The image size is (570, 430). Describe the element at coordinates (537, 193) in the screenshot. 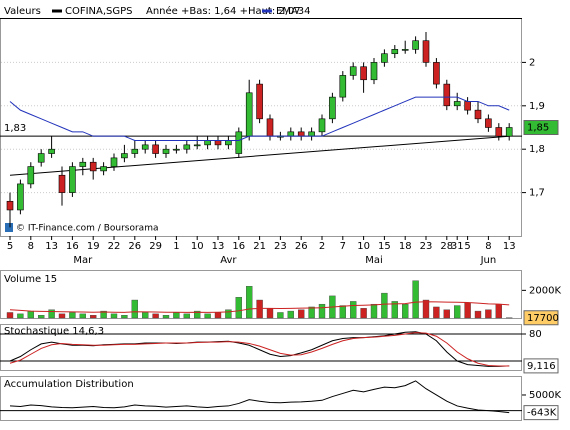

I see `y-tick-label: 1,7` at that location.